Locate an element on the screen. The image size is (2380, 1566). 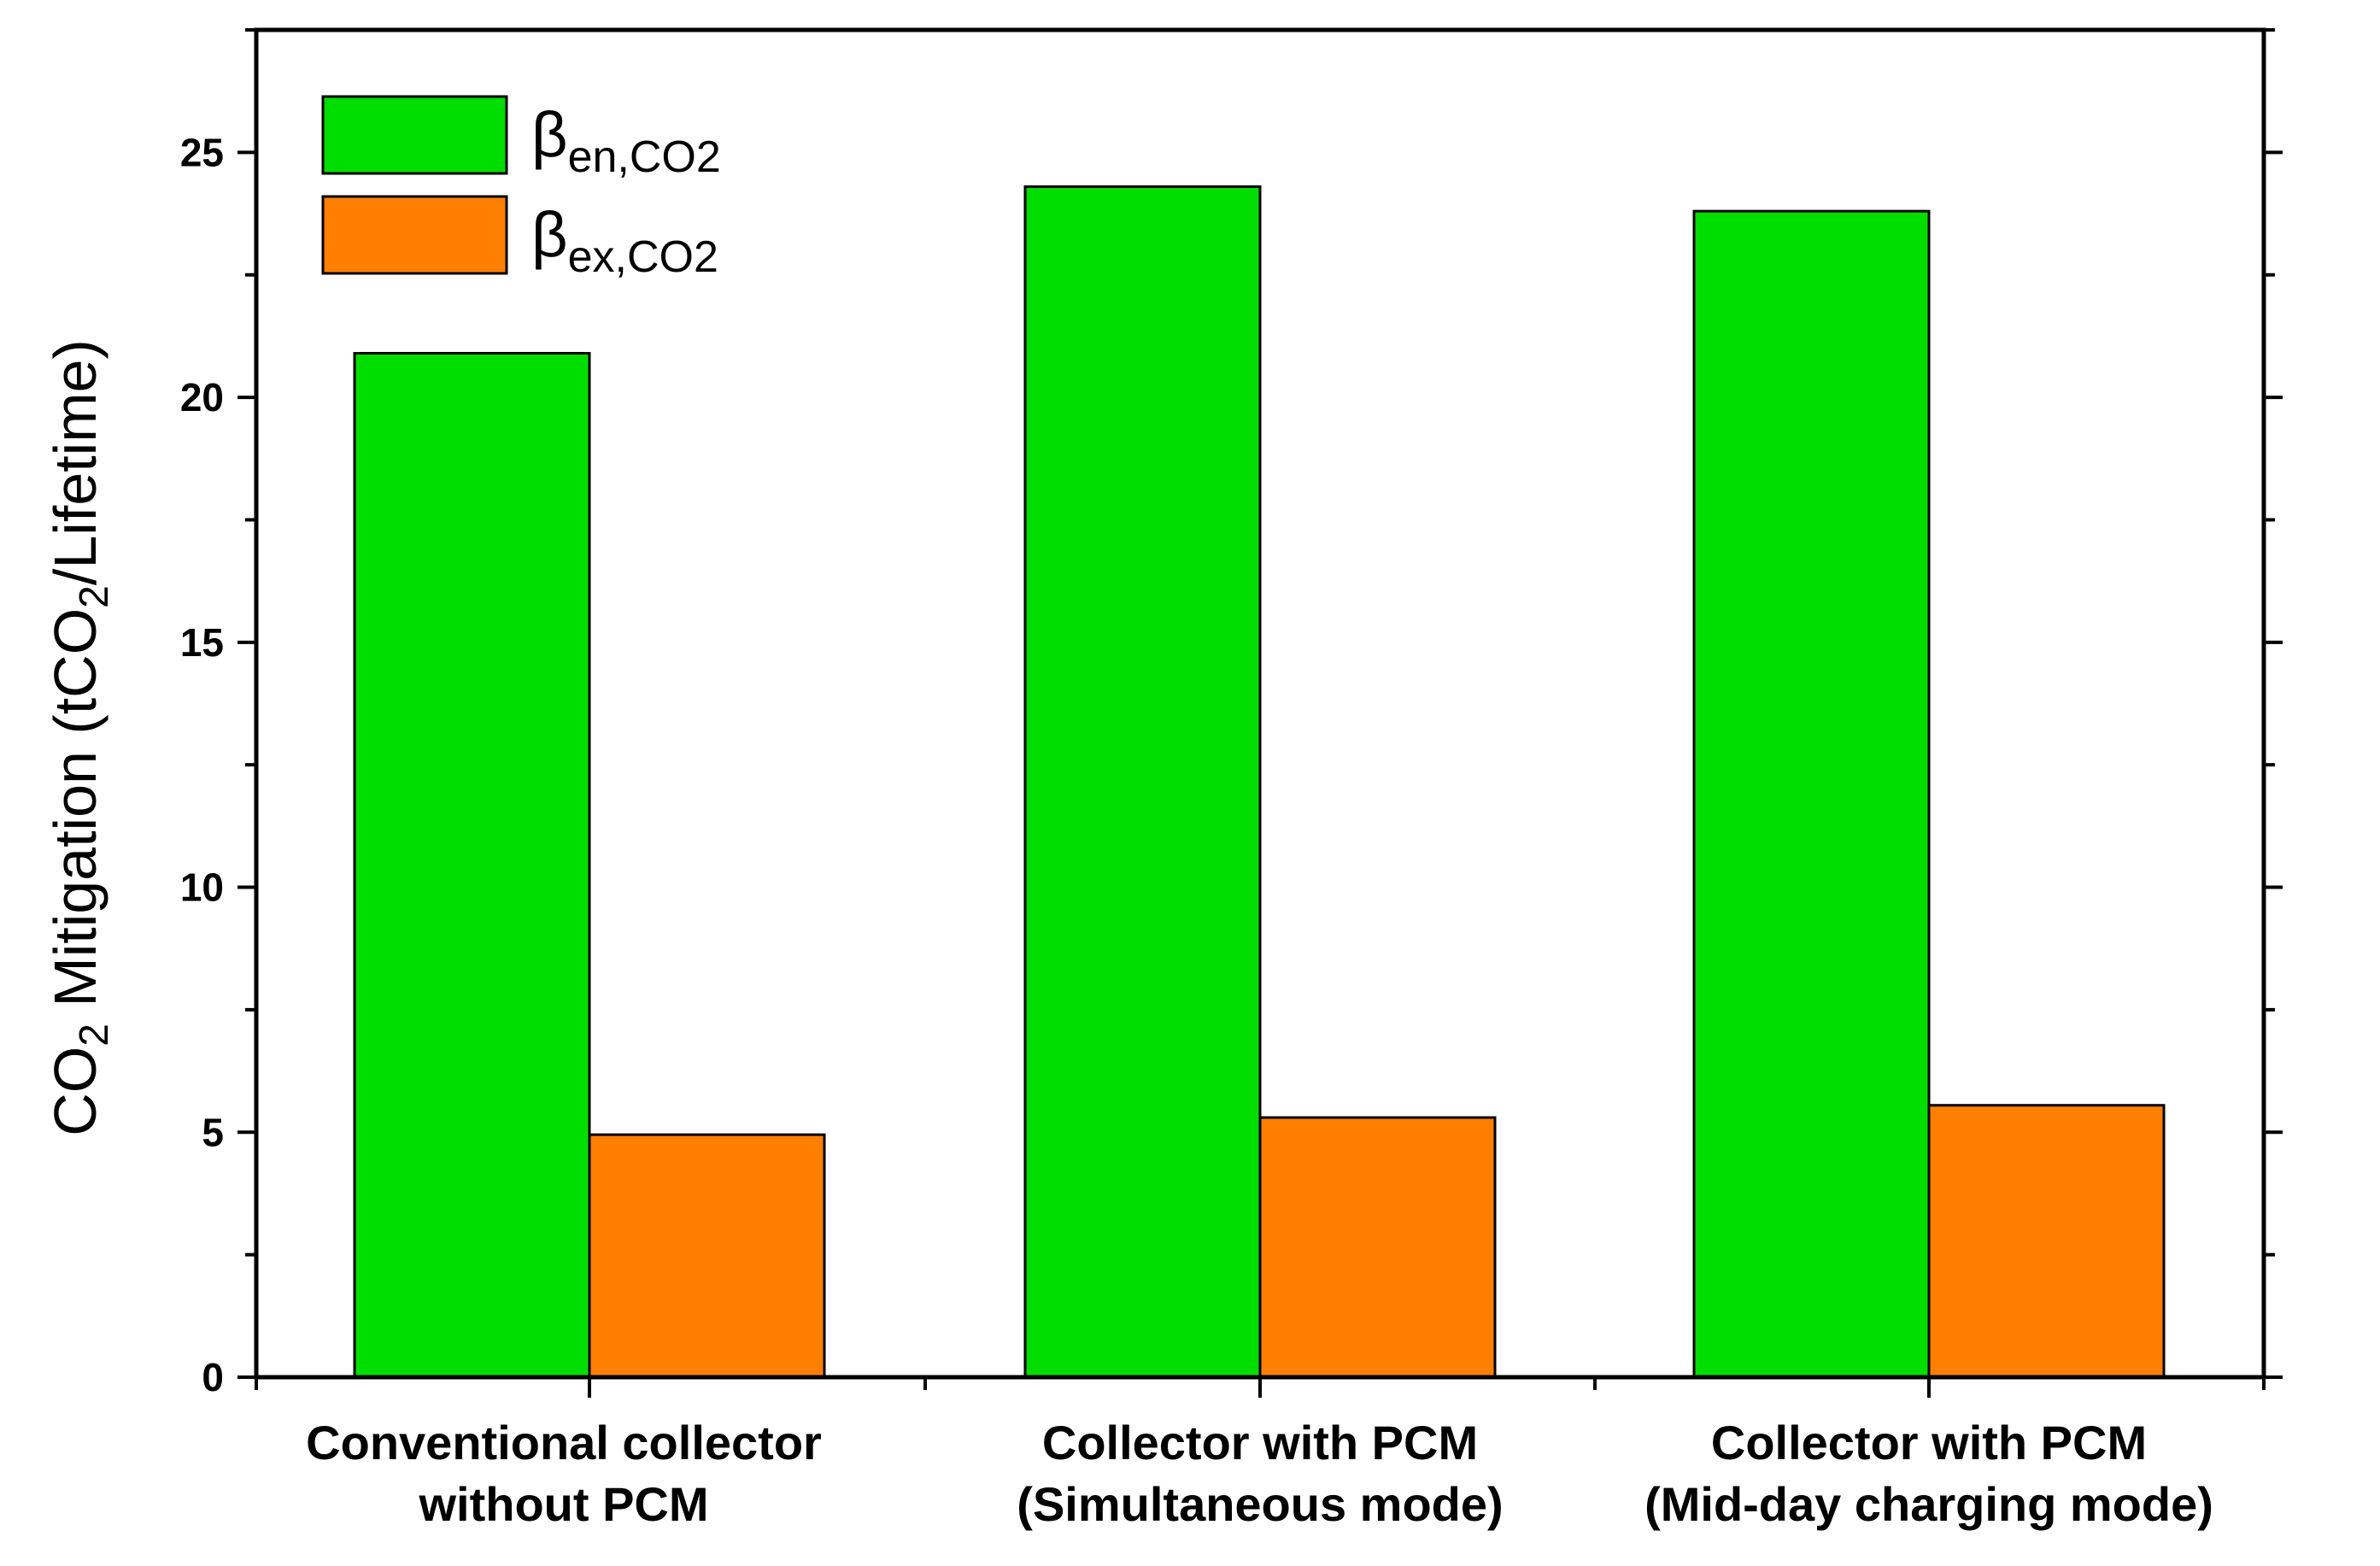
y-tick-label: 15 is located at coordinates (202, 643).